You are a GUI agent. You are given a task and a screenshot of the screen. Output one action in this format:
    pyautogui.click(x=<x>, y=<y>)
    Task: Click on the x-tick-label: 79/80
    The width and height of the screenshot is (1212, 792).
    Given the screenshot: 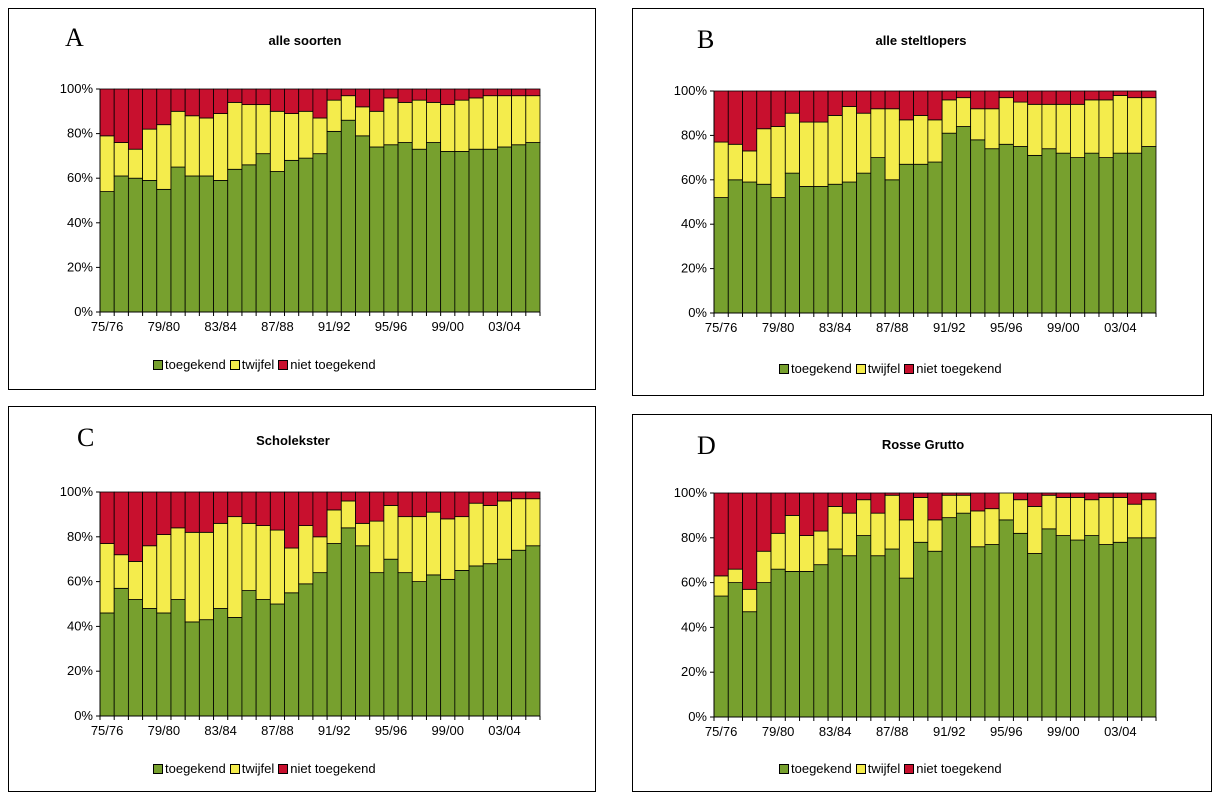 What is the action you would take?
    pyautogui.click(x=164, y=730)
    